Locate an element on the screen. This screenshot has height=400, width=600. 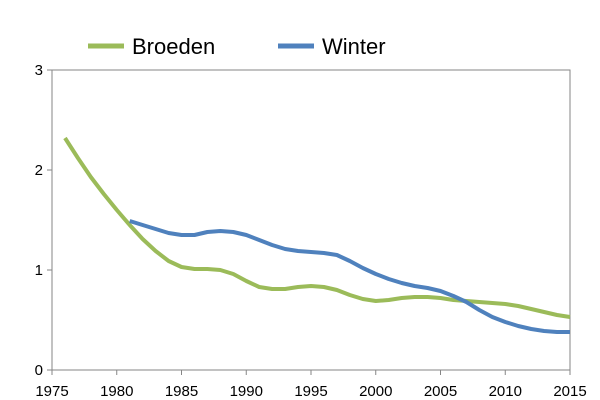
x-tick-label: 1990 is located at coordinates (246, 391).